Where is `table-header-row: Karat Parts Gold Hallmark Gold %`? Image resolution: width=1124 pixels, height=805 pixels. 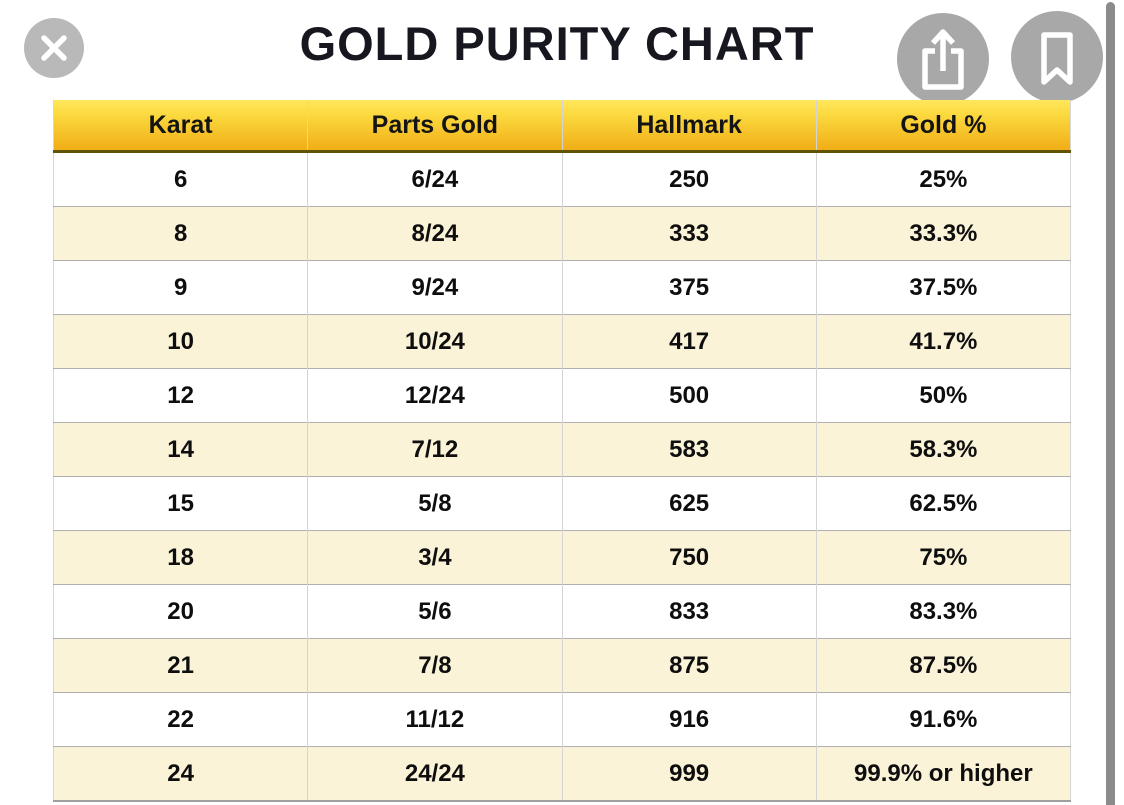 table-header-row: Karat Parts Gold Hallmark Gold % is located at coordinates (562, 126).